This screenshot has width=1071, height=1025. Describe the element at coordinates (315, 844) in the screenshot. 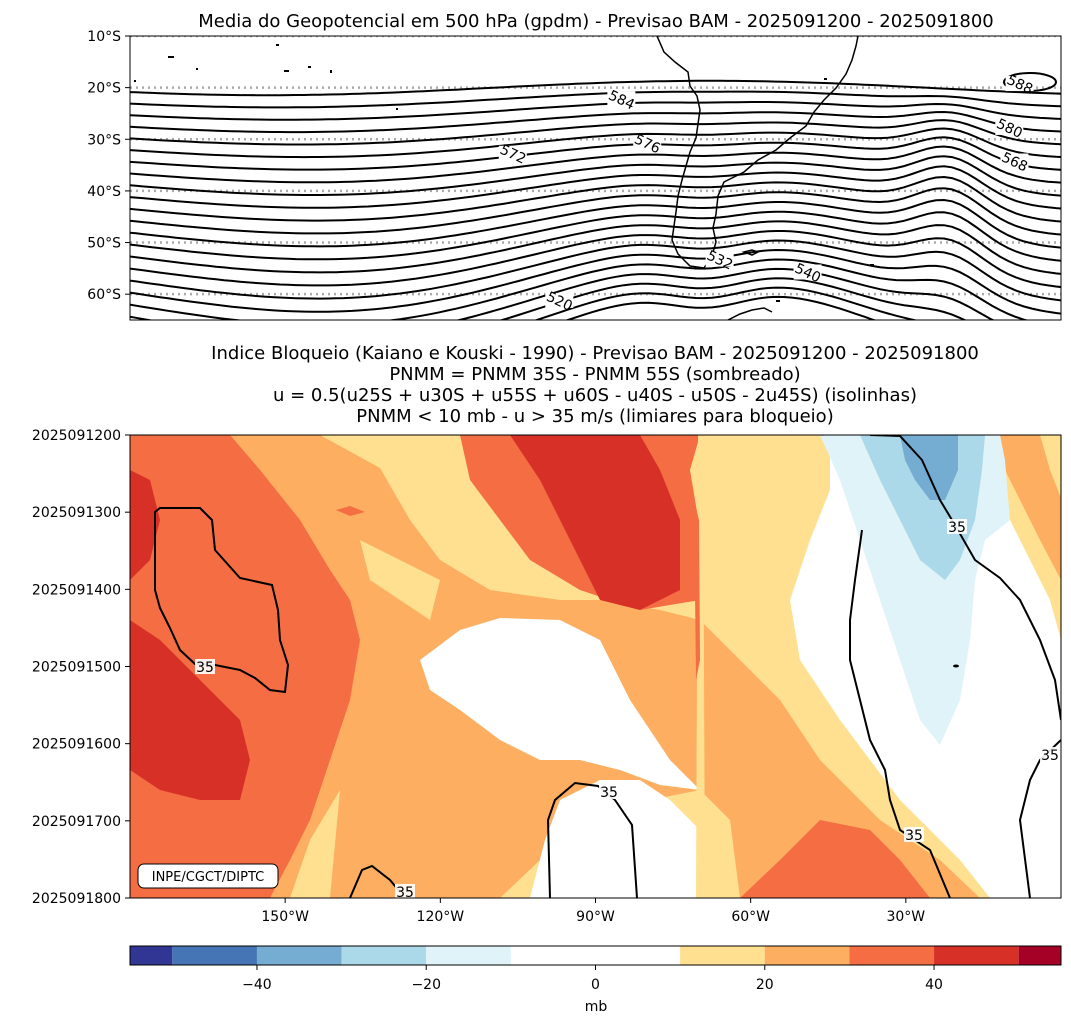

I see `shade-10-20-f` at that location.